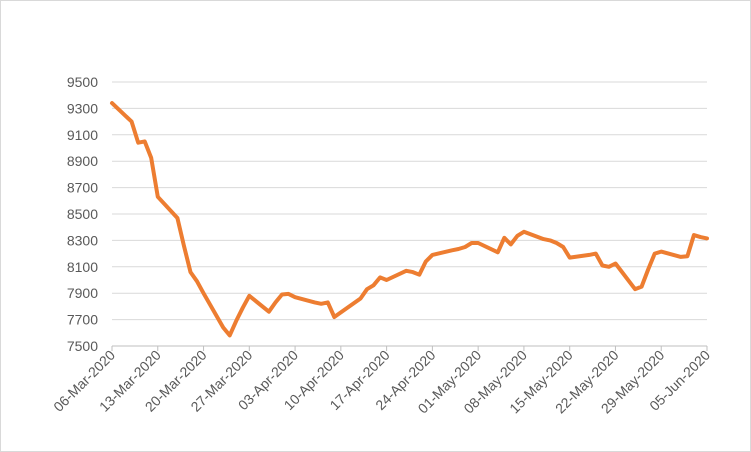 The image size is (751, 452). I want to click on y-tick-label: 8500, so click(82, 214).